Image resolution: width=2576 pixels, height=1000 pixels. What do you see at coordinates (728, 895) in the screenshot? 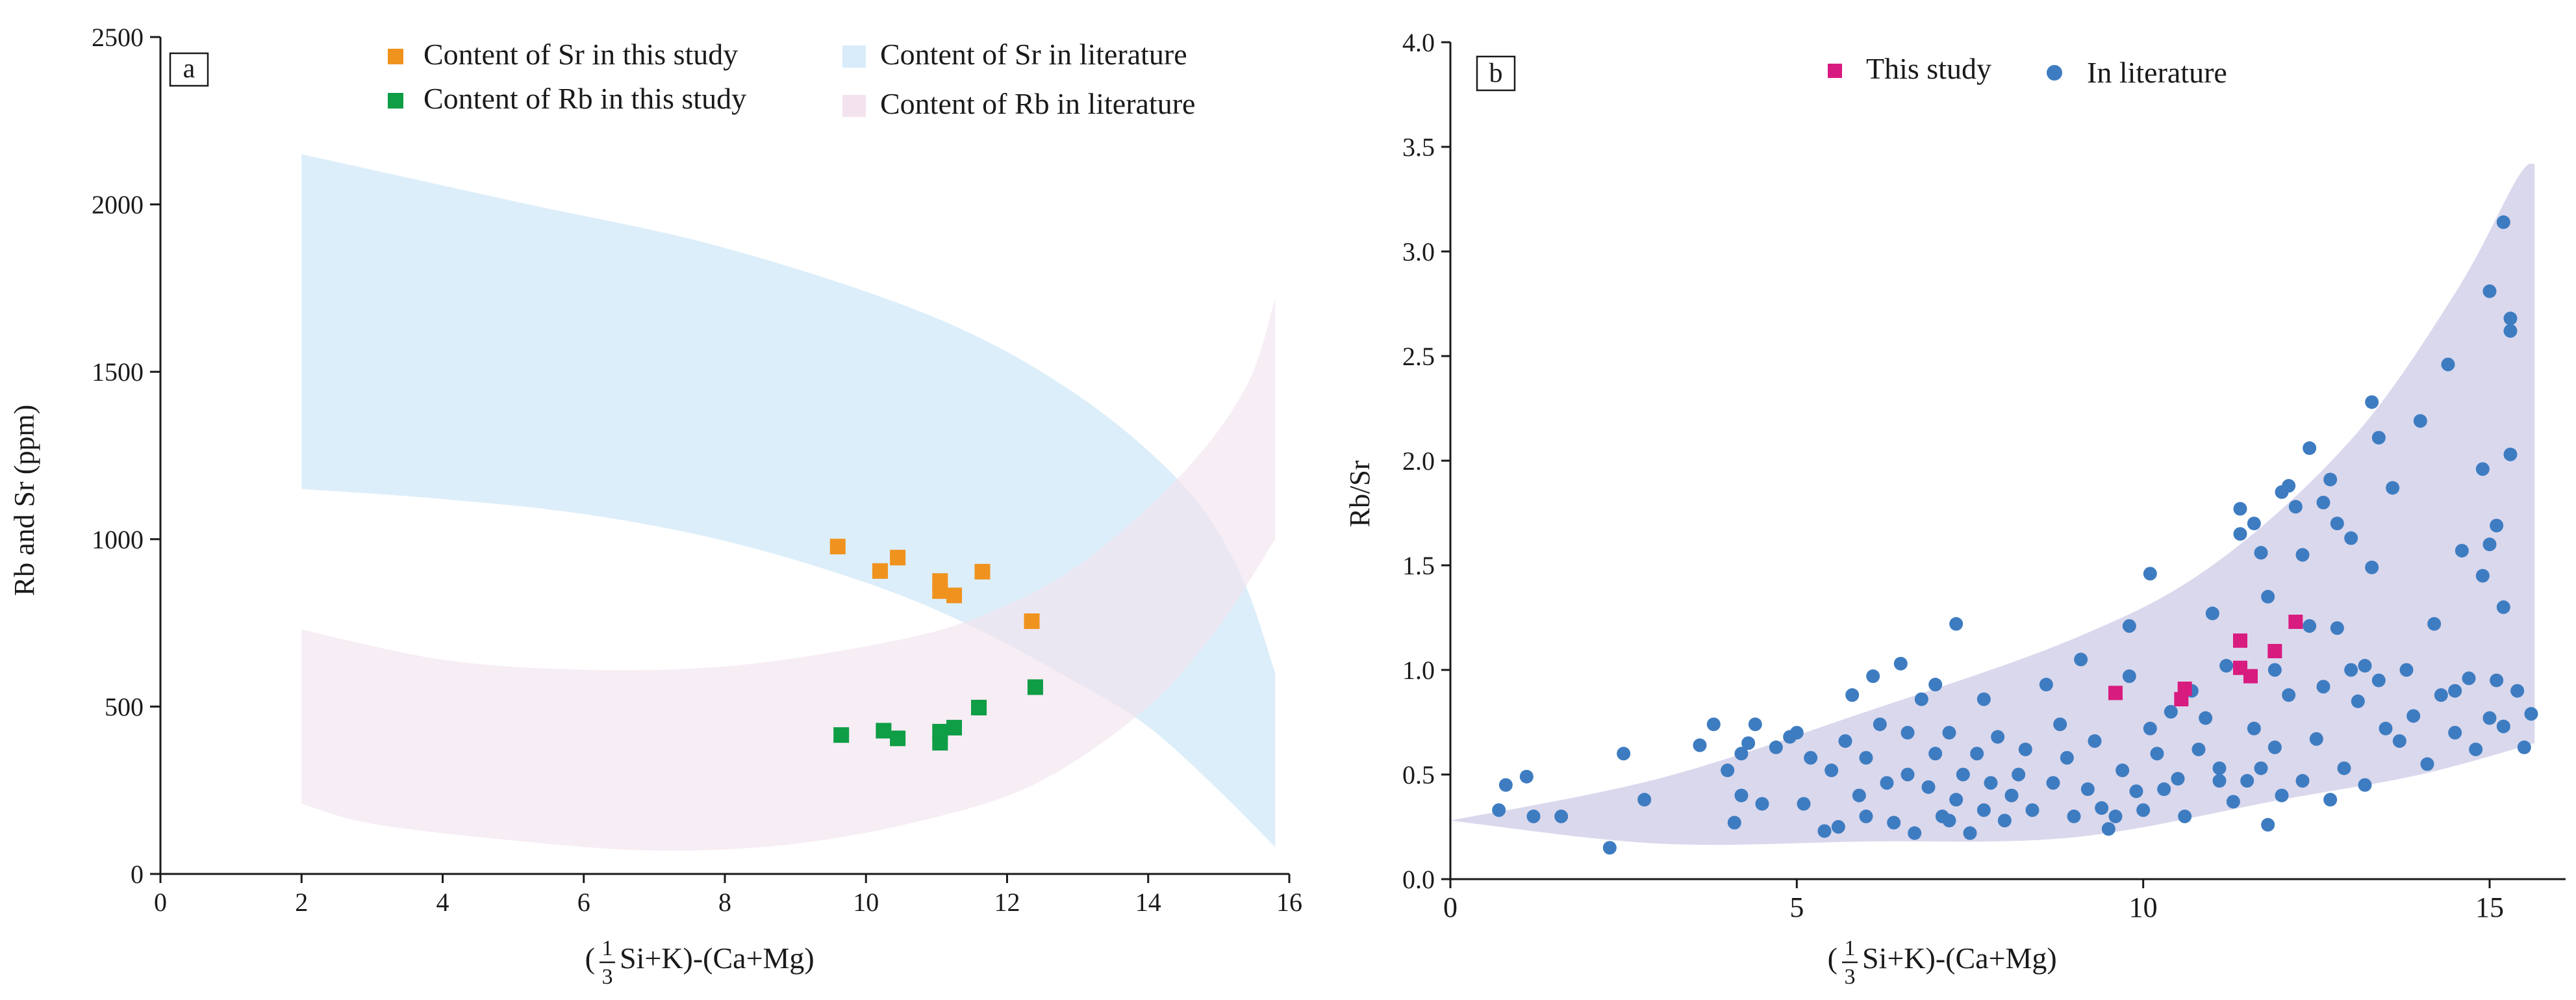
I see `panel-a-x-ticks: 0 2 4 6 8 10 12 14 16` at bounding box center [728, 895].